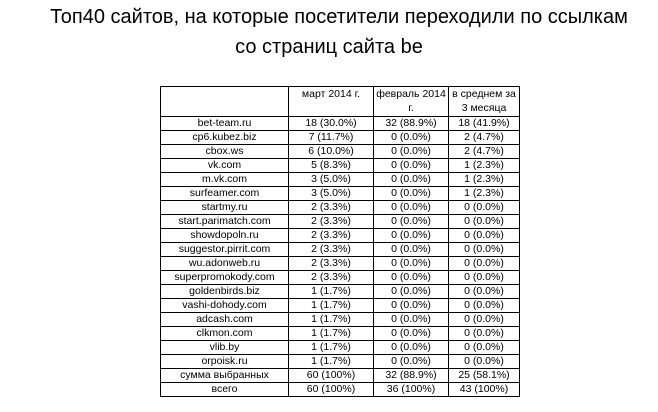 The height and width of the screenshot is (412, 658). What do you see at coordinates (224, 249) in the screenshot?
I see `site-name-cell: suggestor.pirrit.com` at bounding box center [224, 249].